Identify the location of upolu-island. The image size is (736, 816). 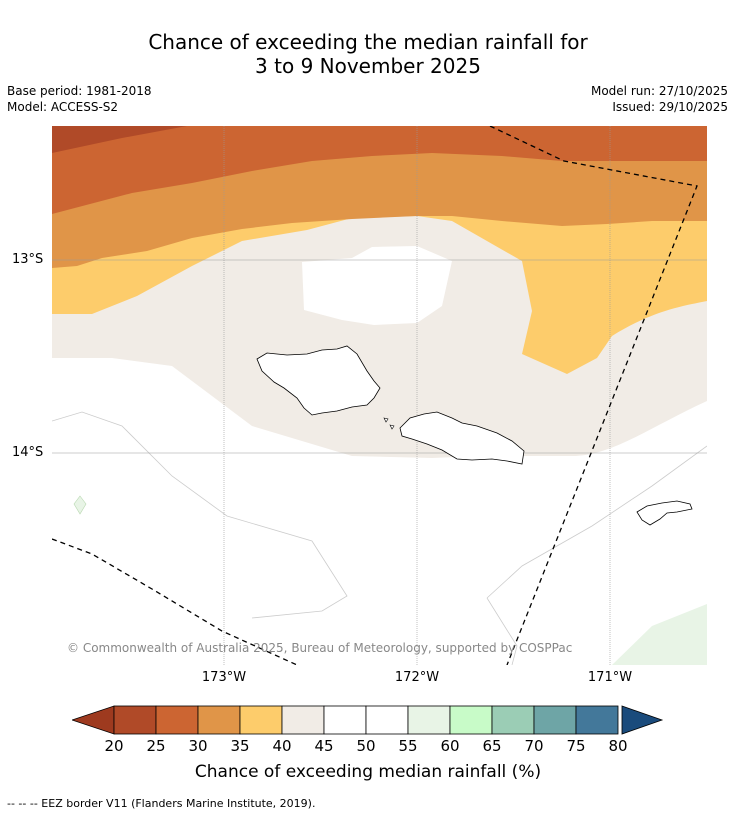
(462, 438).